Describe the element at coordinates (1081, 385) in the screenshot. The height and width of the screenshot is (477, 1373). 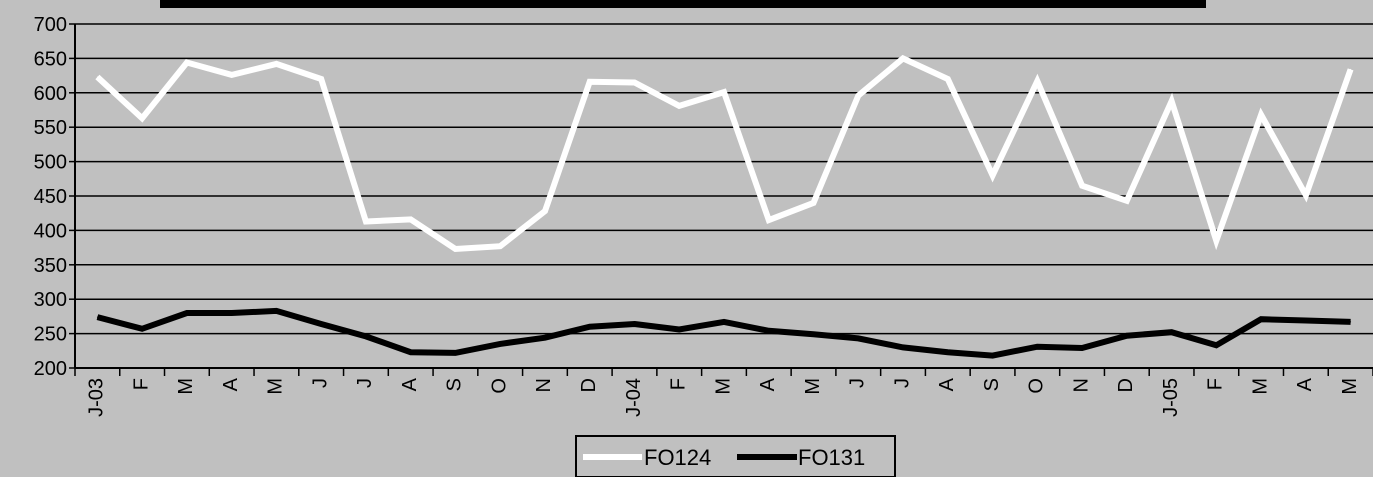
I see `x-tick-label: N` at that location.